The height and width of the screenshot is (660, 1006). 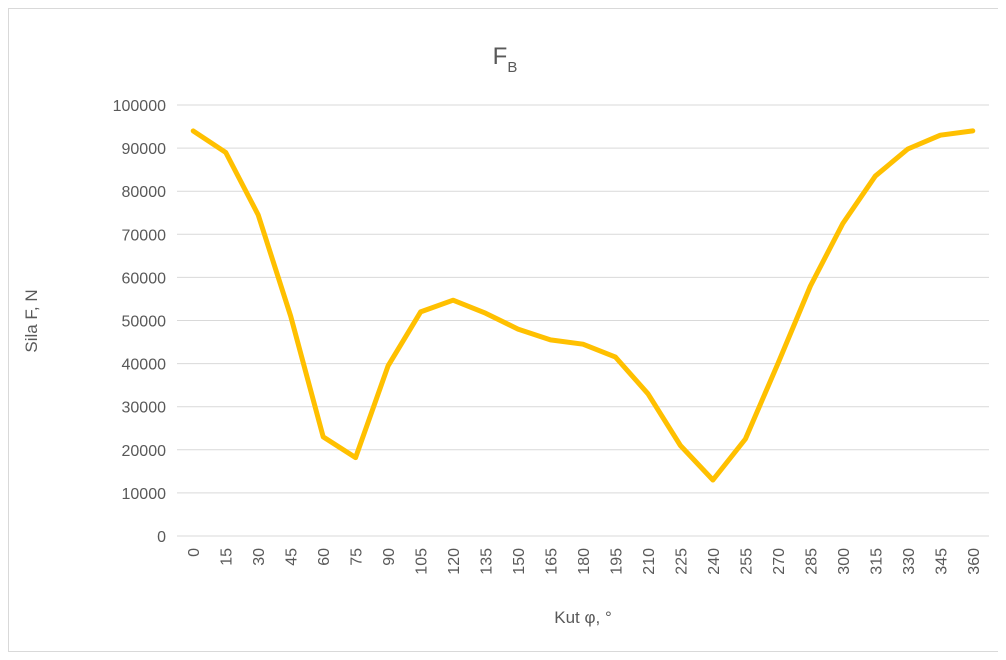 I want to click on y-tick-label: 20000, so click(x=144, y=451).